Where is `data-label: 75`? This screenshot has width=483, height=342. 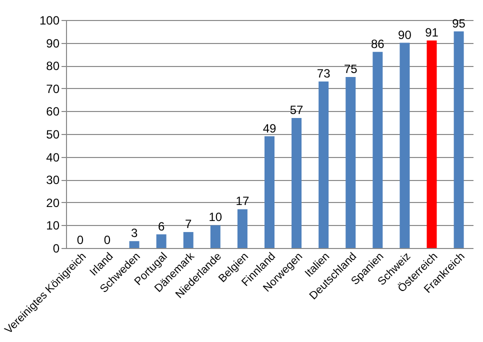 data-label: 75 is located at coordinates (351, 69).